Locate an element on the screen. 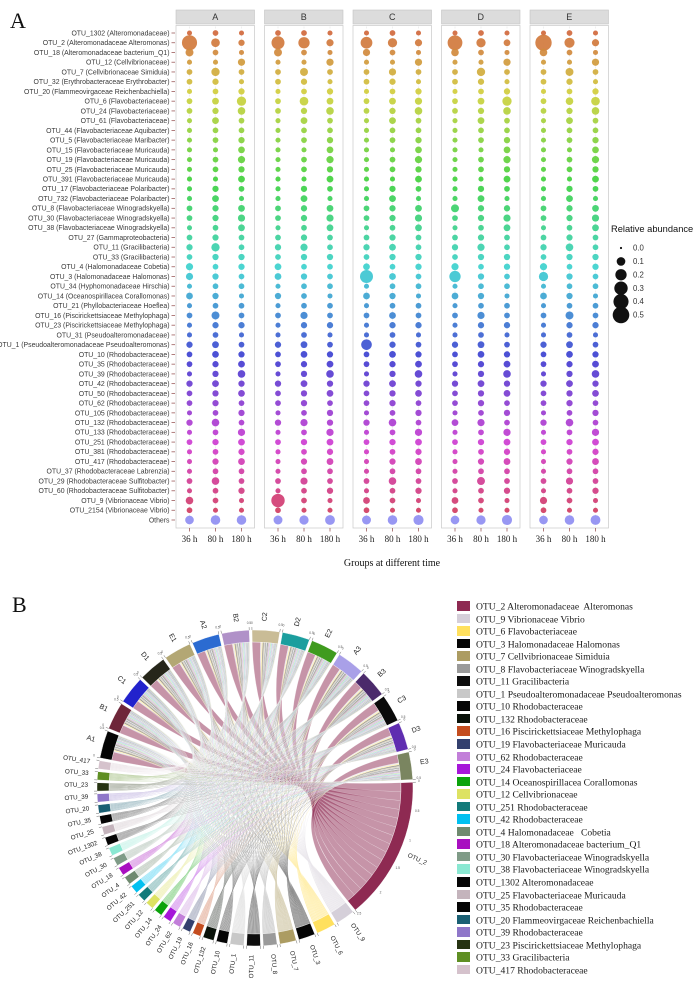  segment-label: B3 is located at coordinates (382, 673).